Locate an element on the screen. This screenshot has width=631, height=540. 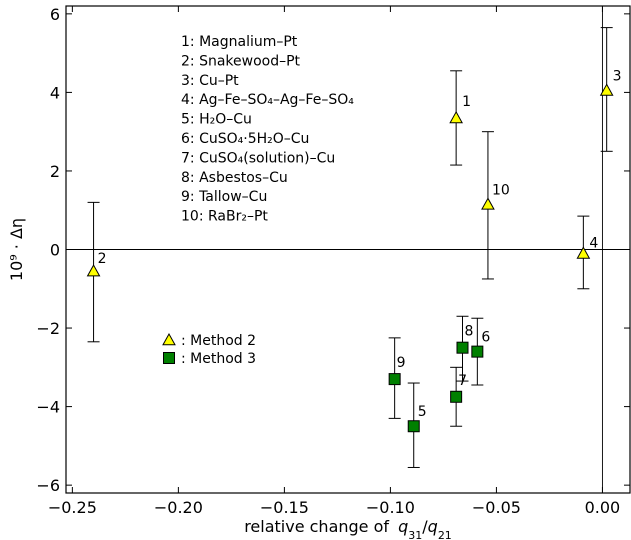
point-label: 8 is located at coordinates (468, 332).